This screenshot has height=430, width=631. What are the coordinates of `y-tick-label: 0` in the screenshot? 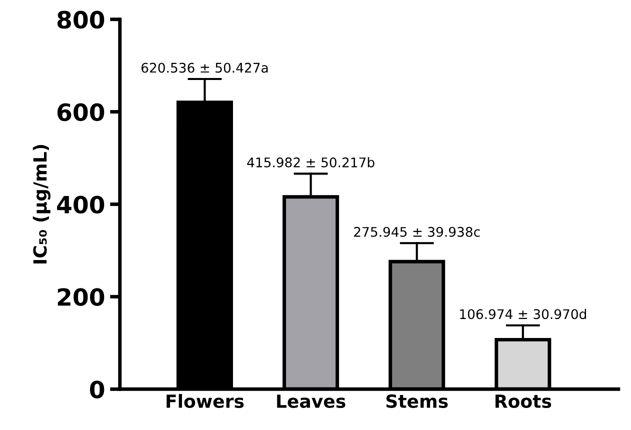 It's located at (97, 389).